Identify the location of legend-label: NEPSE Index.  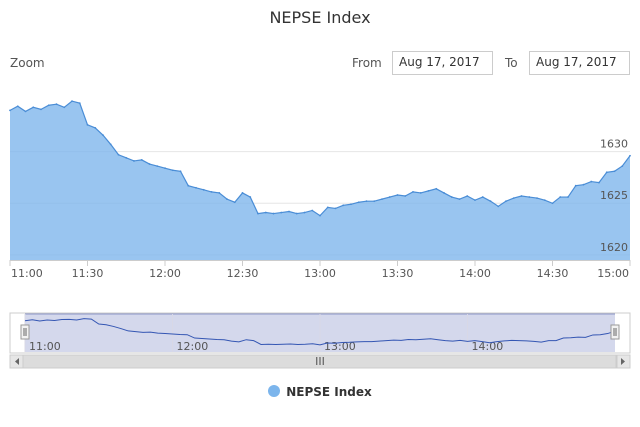
(329, 392).